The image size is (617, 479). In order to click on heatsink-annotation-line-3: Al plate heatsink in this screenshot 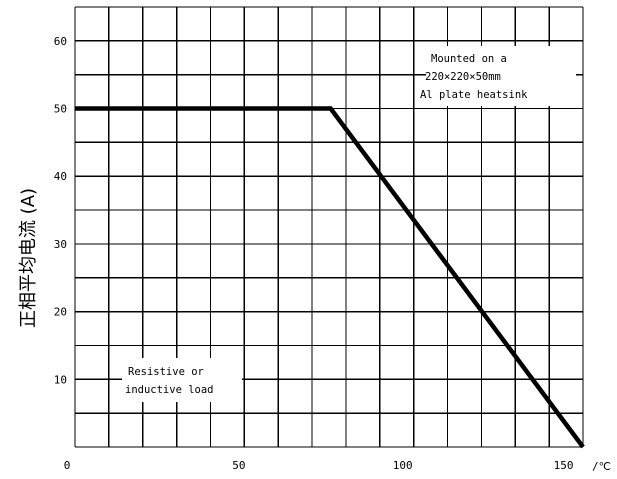, I will do `click(474, 95)`.